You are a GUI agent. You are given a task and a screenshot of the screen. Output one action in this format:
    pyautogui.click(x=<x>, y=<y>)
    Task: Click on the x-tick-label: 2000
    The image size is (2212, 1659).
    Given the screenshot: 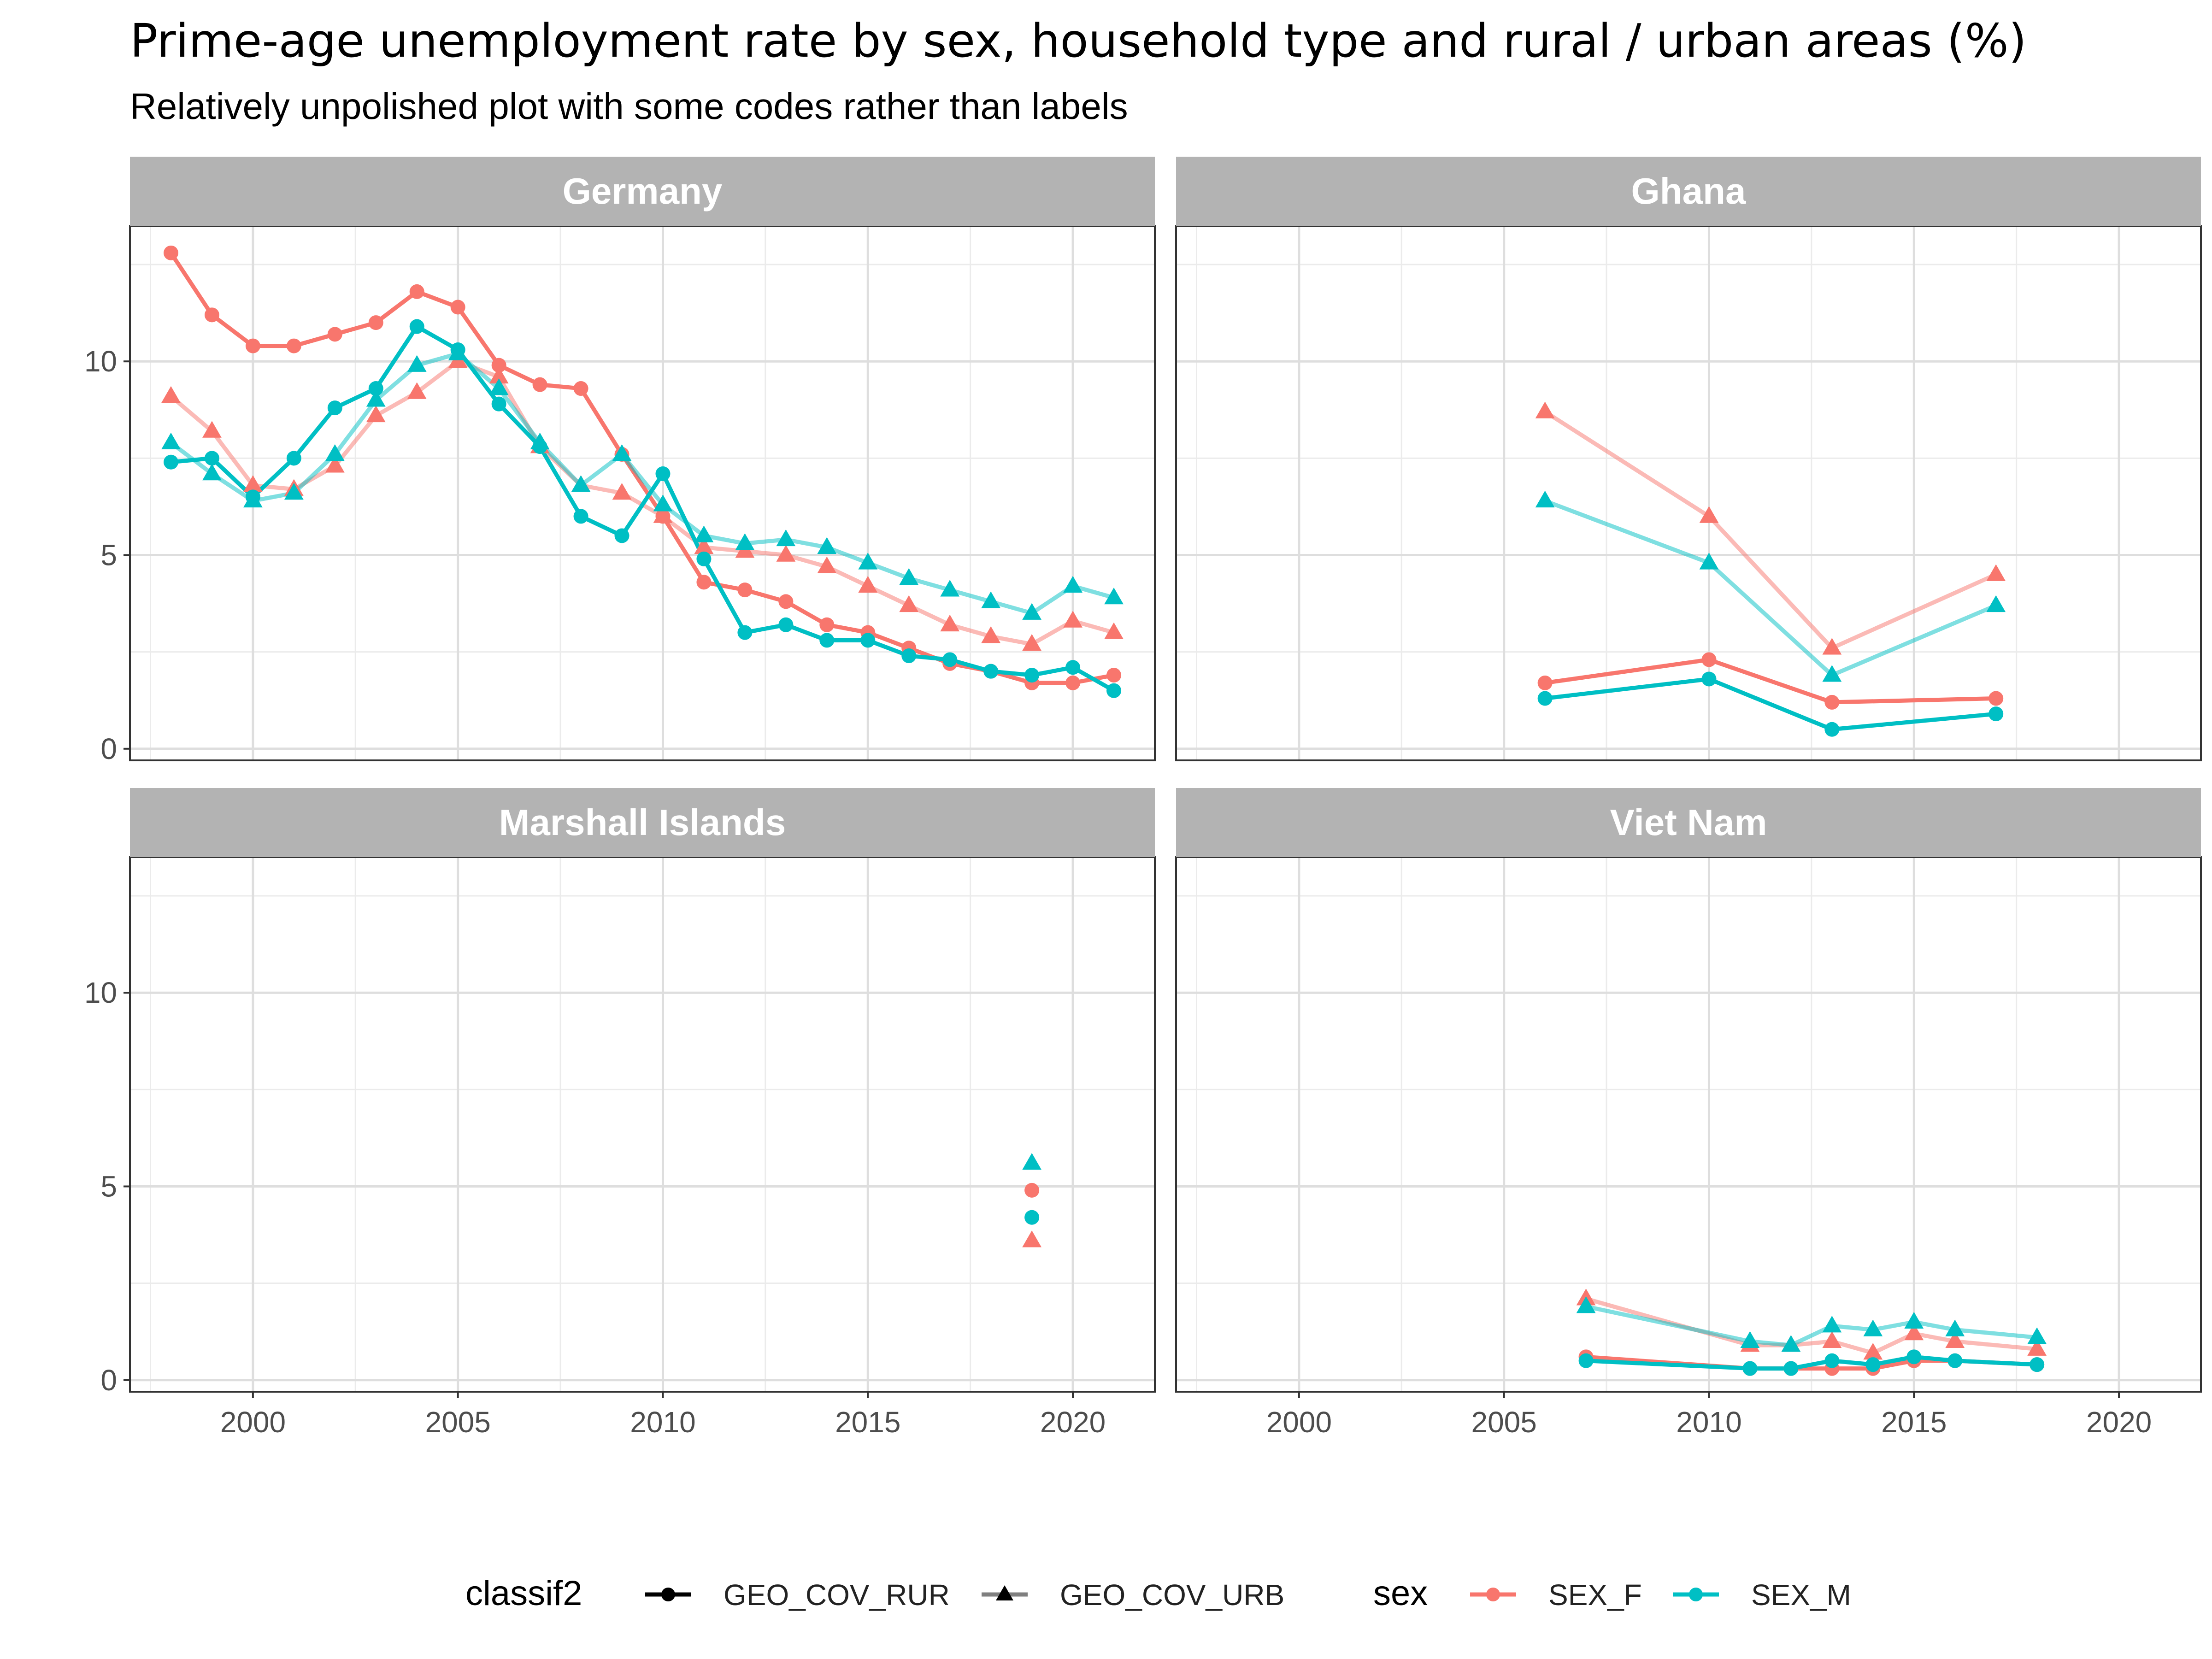 What is the action you would take?
    pyautogui.click(x=253, y=1422)
    